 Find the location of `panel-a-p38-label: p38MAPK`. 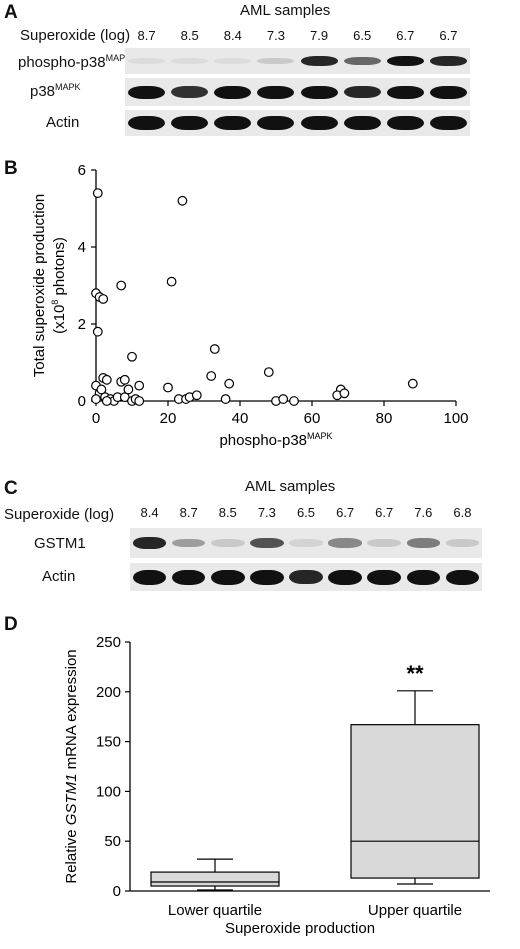

panel-a-p38-label: p38MAPK is located at coordinates (55, 91).